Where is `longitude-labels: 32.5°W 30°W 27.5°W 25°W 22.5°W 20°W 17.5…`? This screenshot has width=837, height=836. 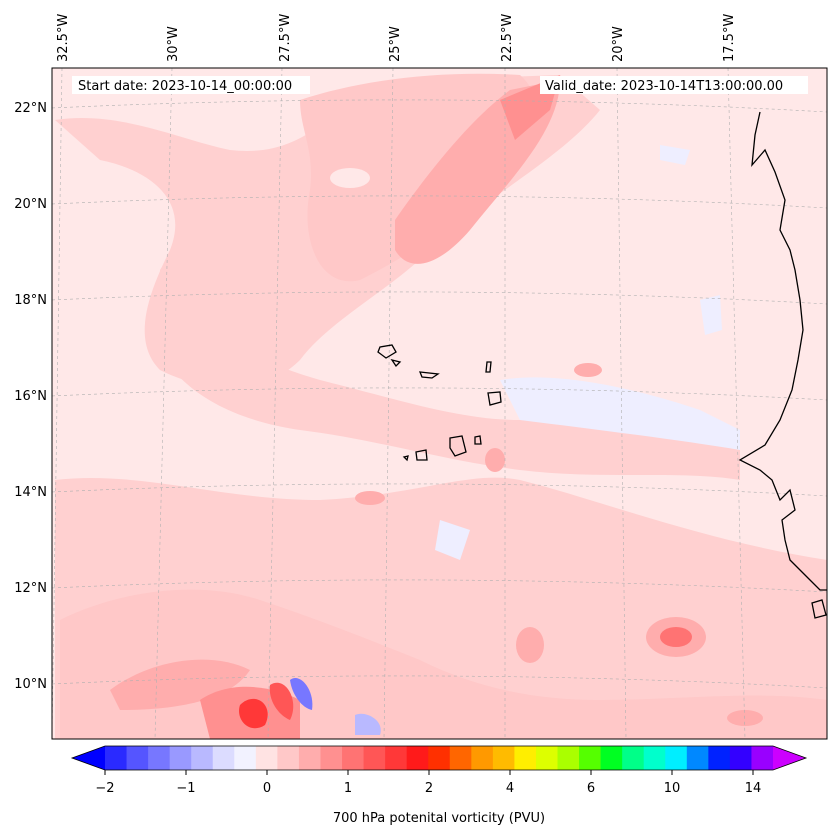
longitude-labels: 32.5°W 30°W 27.5°W 25°W 22.5°W 20°W 17.5… is located at coordinates (396, 38).